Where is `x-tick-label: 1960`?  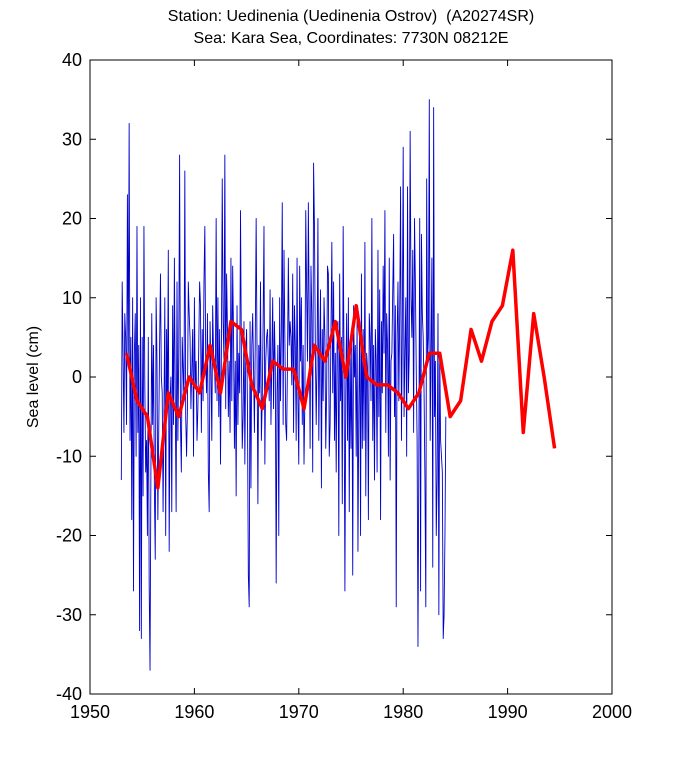
x-tick-label: 1960 is located at coordinates (194, 712).